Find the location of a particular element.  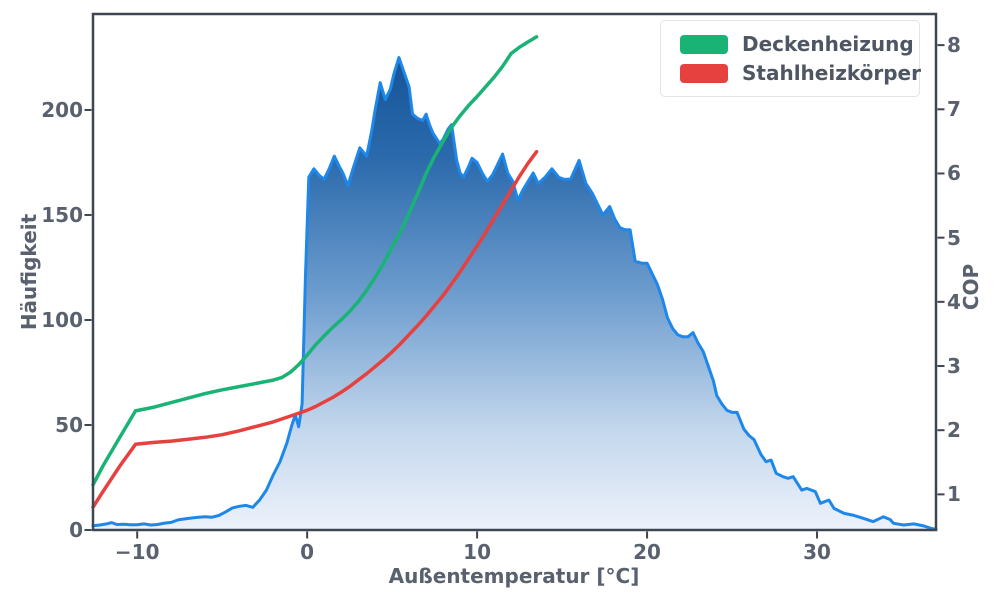

legend-item-deckenheizung: Deckenheizung is located at coordinates (799, 44).